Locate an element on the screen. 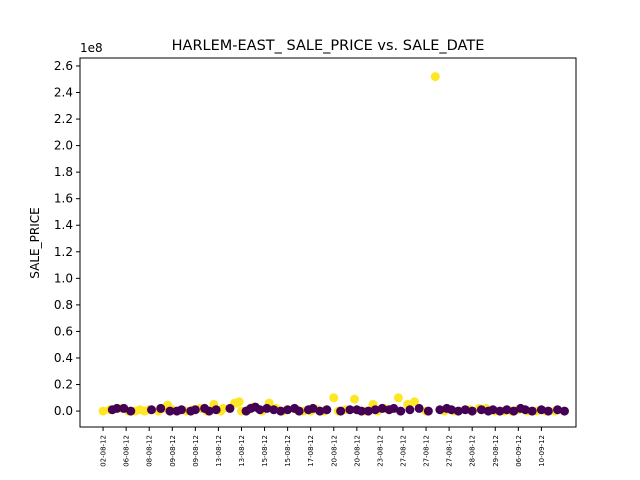  y-tick-label: 2.0 is located at coordinates (63, 146).